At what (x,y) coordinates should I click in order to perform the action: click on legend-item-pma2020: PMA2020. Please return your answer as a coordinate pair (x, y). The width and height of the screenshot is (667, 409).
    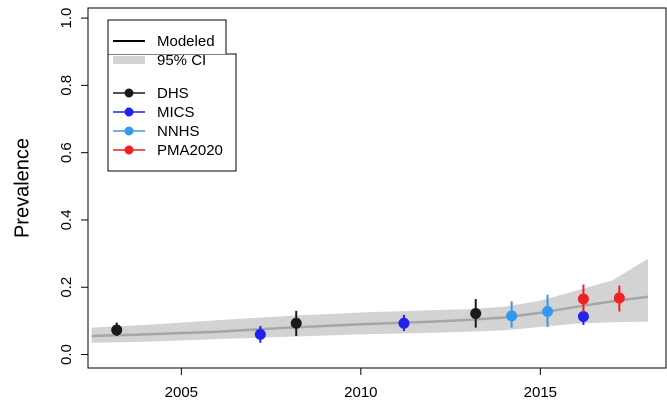
    Looking at the image, I should click on (168, 150).